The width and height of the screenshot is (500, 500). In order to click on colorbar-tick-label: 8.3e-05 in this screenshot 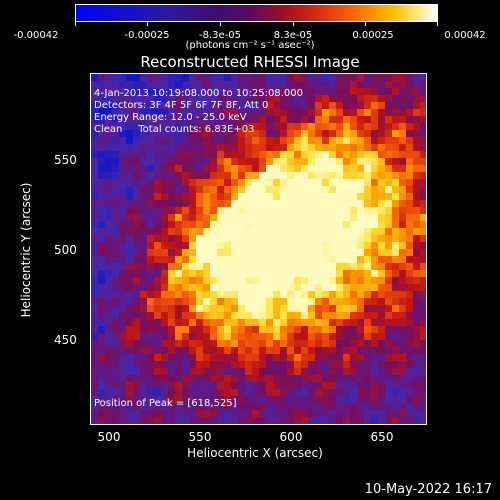, I will do `click(293, 35)`.